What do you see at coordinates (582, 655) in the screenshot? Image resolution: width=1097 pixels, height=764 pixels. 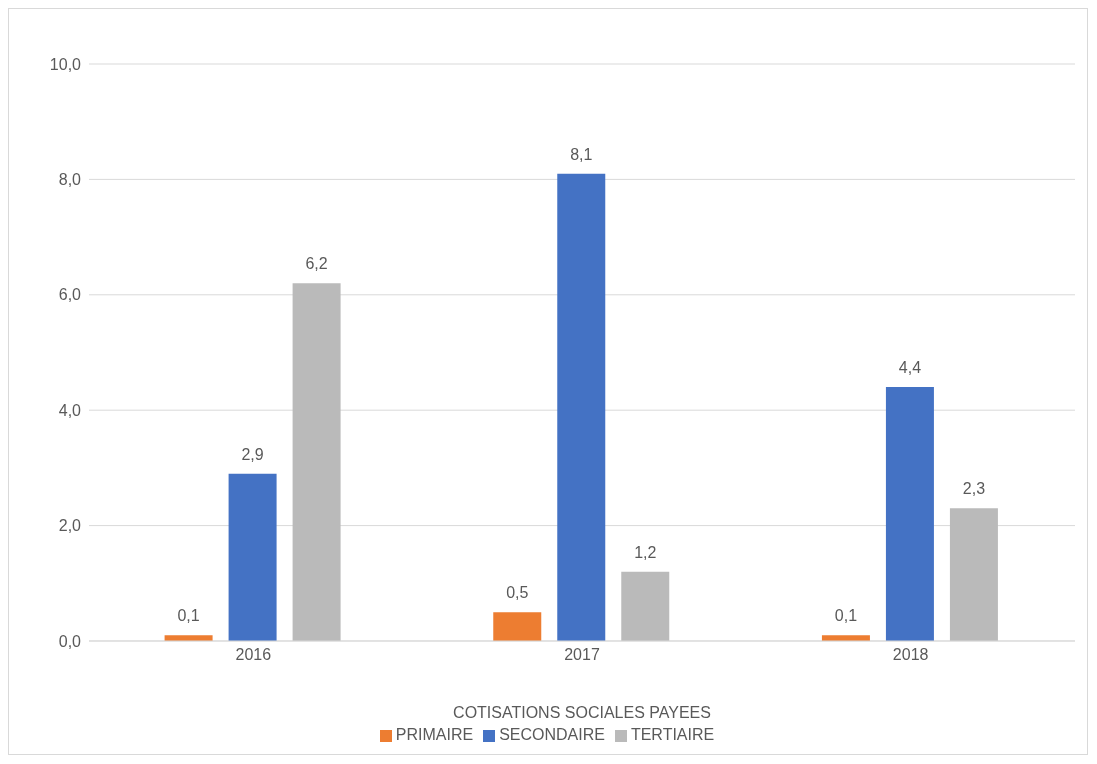 I see `x-tick-label: 2017` at bounding box center [582, 655].